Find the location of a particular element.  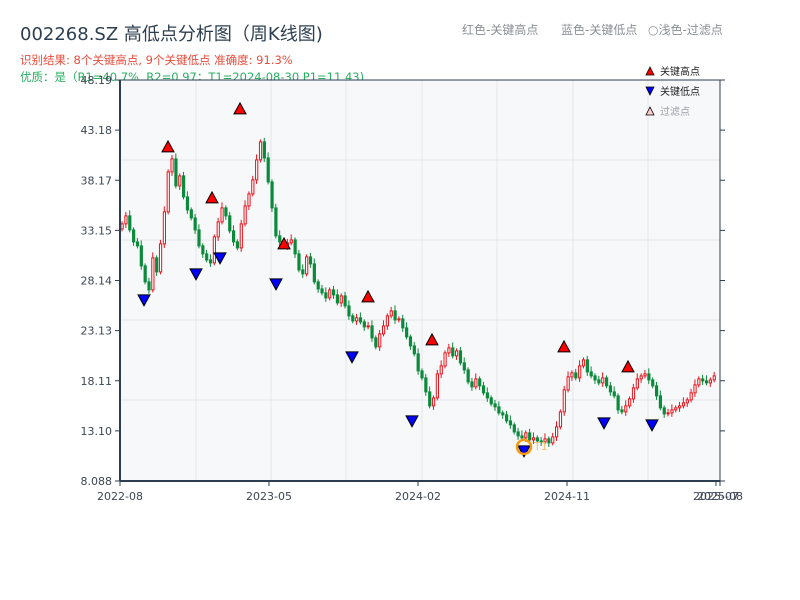

x-tick-label: 2025-07 is located at coordinates (716, 496).